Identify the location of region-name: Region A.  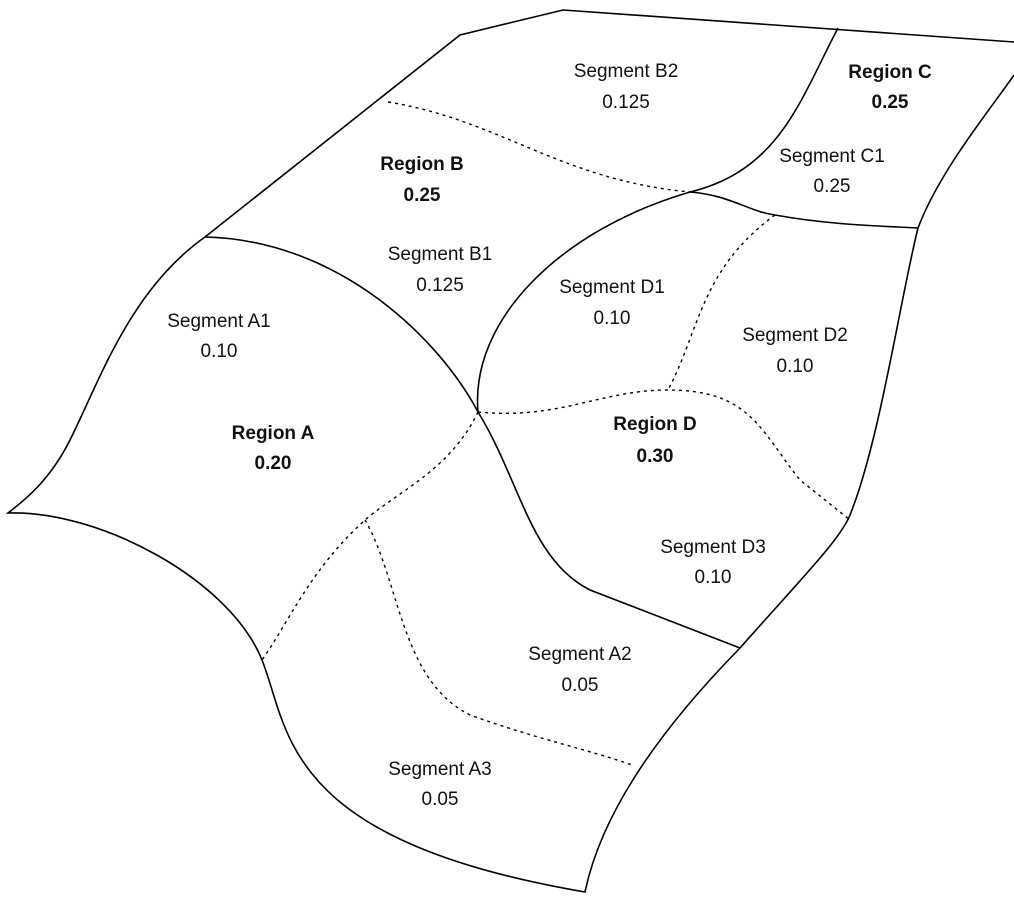
(273, 433).